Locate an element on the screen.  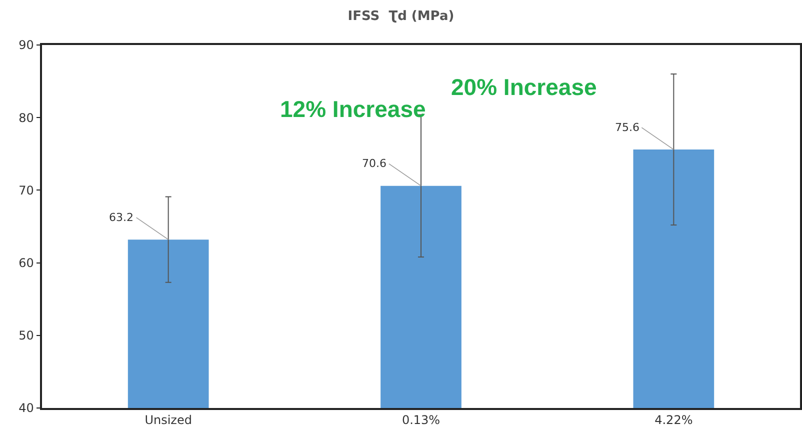
x-tick-label: 0.13% is located at coordinates (421, 420).